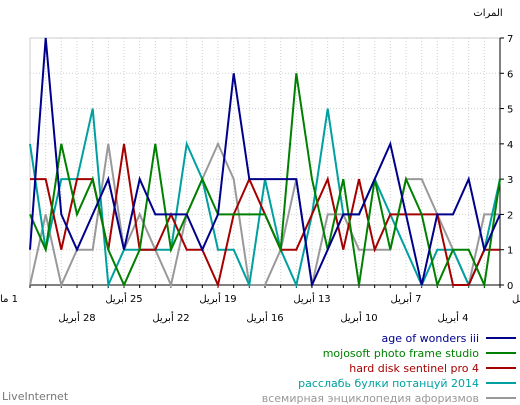 This screenshot has height=405, width=520. Describe the element at coordinates (35, 396) in the screenshot. I see `brand-label: LiveInternet` at that location.